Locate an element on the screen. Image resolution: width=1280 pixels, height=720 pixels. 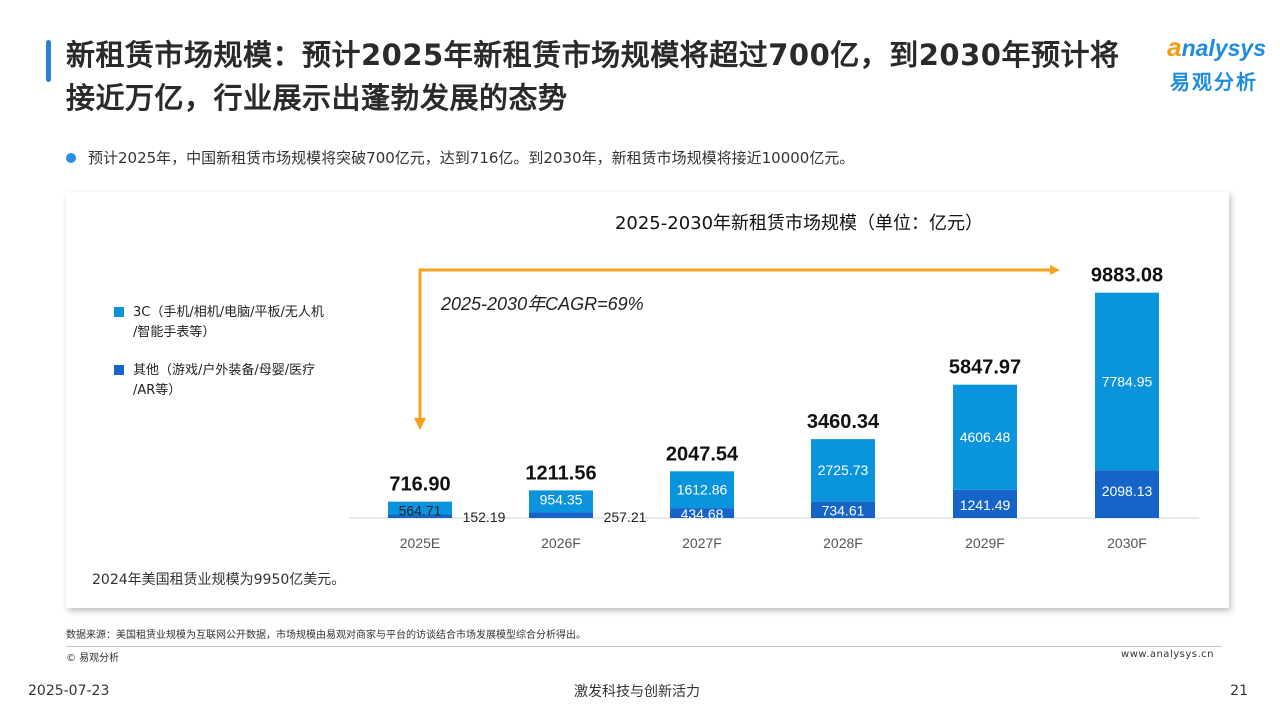
x-tick-label: 2026F is located at coordinates (561, 543).